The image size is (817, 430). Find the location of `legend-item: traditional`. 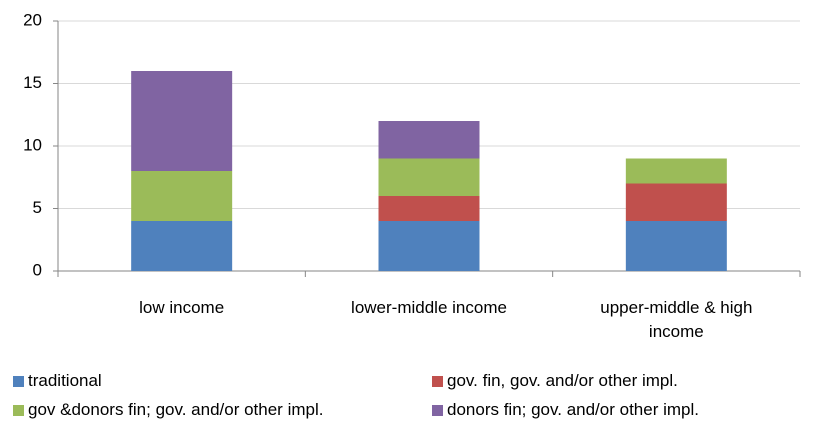

legend-item: traditional is located at coordinates (57, 381).